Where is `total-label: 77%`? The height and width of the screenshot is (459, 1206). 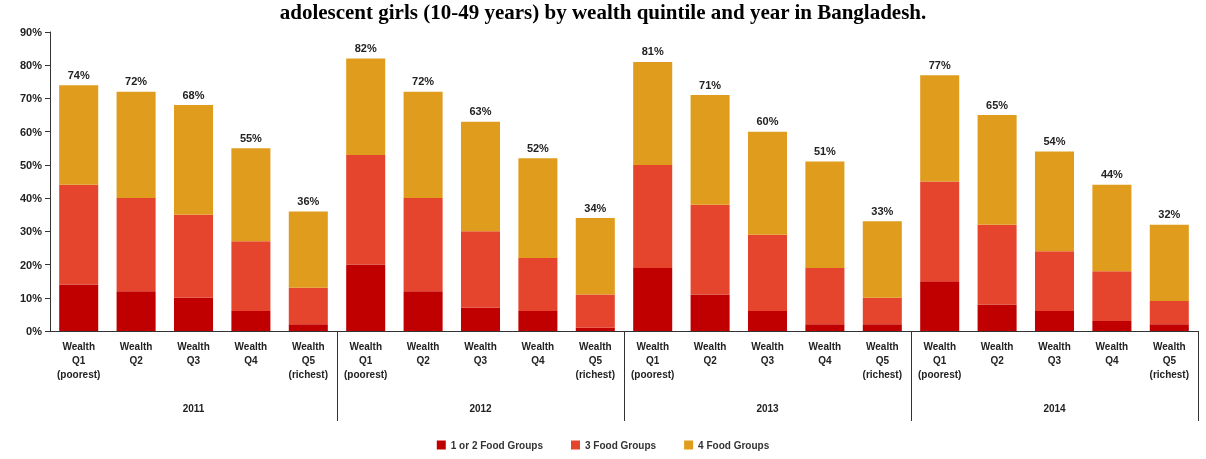 total-label: 77% is located at coordinates (939, 64).